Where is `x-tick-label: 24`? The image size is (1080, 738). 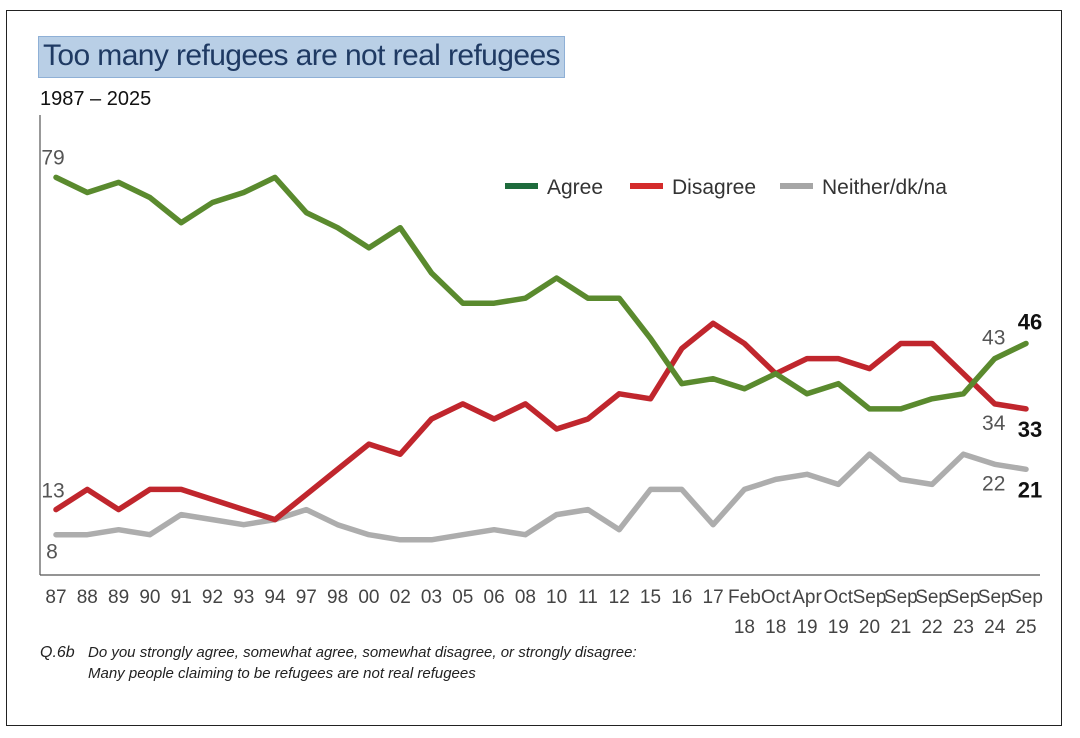 x-tick-label: 24 is located at coordinates (995, 627).